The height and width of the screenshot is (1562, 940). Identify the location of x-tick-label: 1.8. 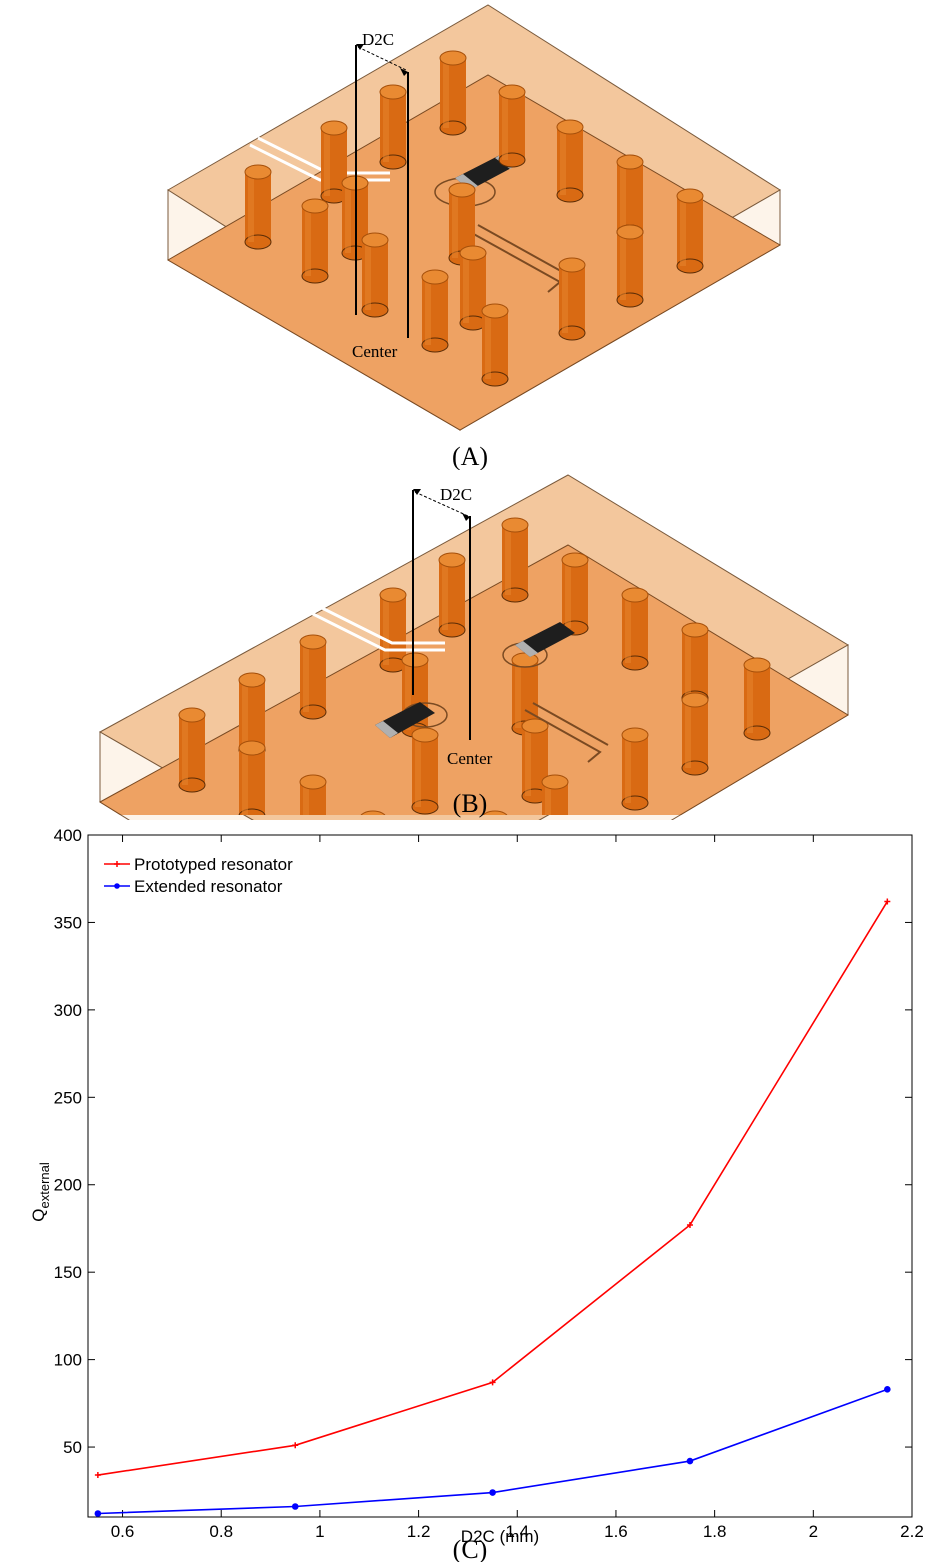
(715, 1531).